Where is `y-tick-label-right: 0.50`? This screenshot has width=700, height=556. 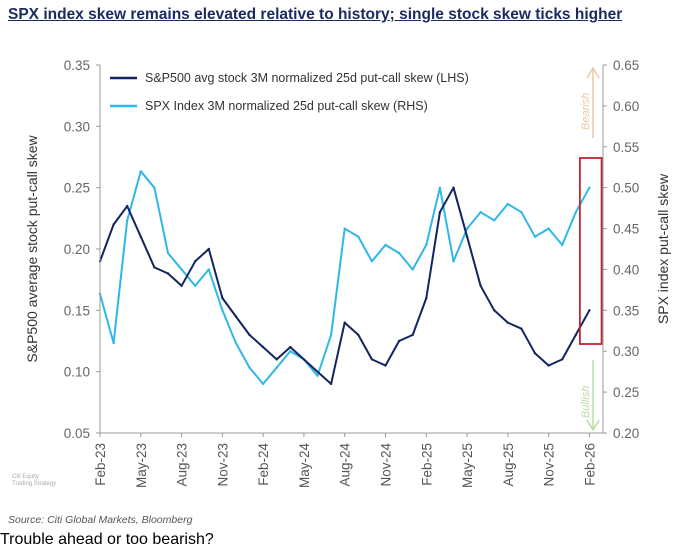
y-tick-label-right: 0.50 is located at coordinates (626, 188).